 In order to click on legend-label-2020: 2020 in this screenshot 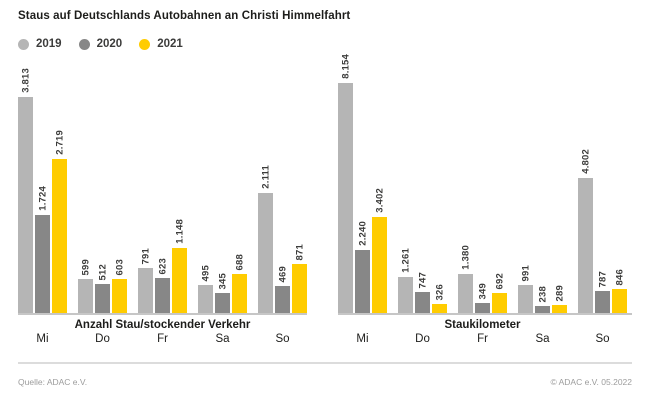, I will do `click(109, 44)`.